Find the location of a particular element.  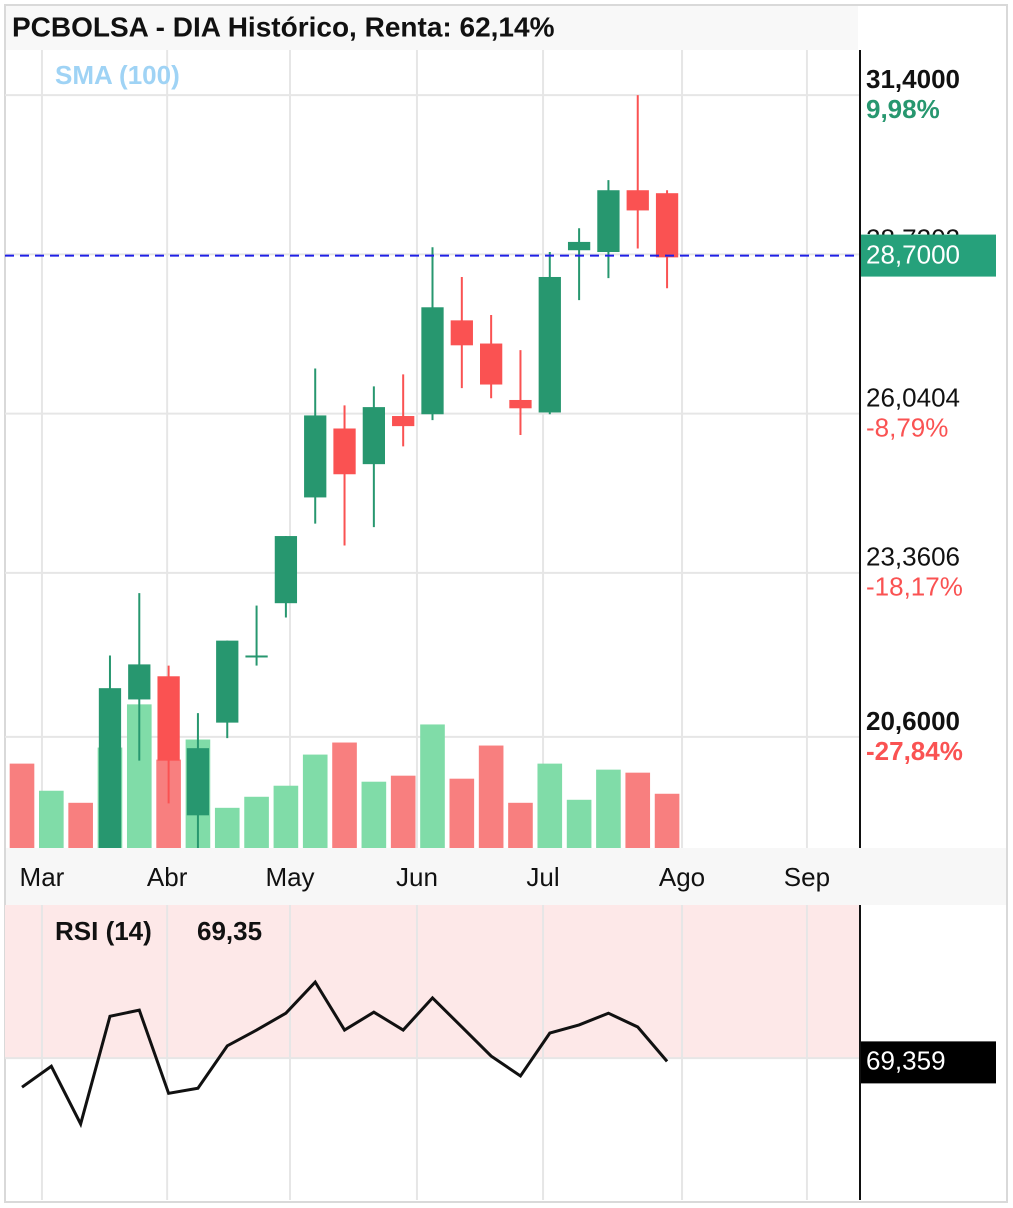

x-tick-label: Ago is located at coordinates (682, 877).